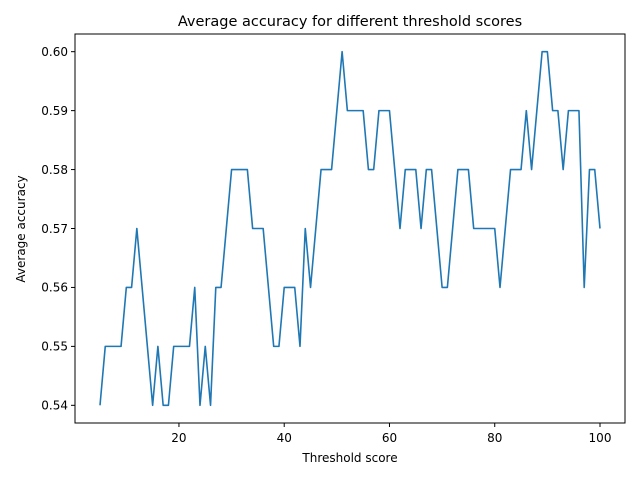  Describe the element at coordinates (54, 406) in the screenshot. I see `y-tick-label: 0.54` at that location.